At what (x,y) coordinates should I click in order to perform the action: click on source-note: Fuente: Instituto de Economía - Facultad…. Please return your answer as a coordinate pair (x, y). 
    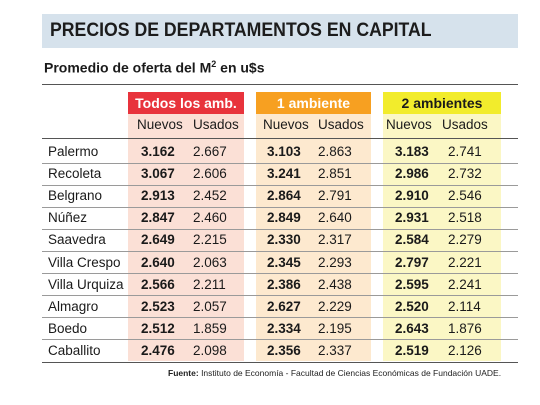
    Looking at the image, I should click on (334, 373).